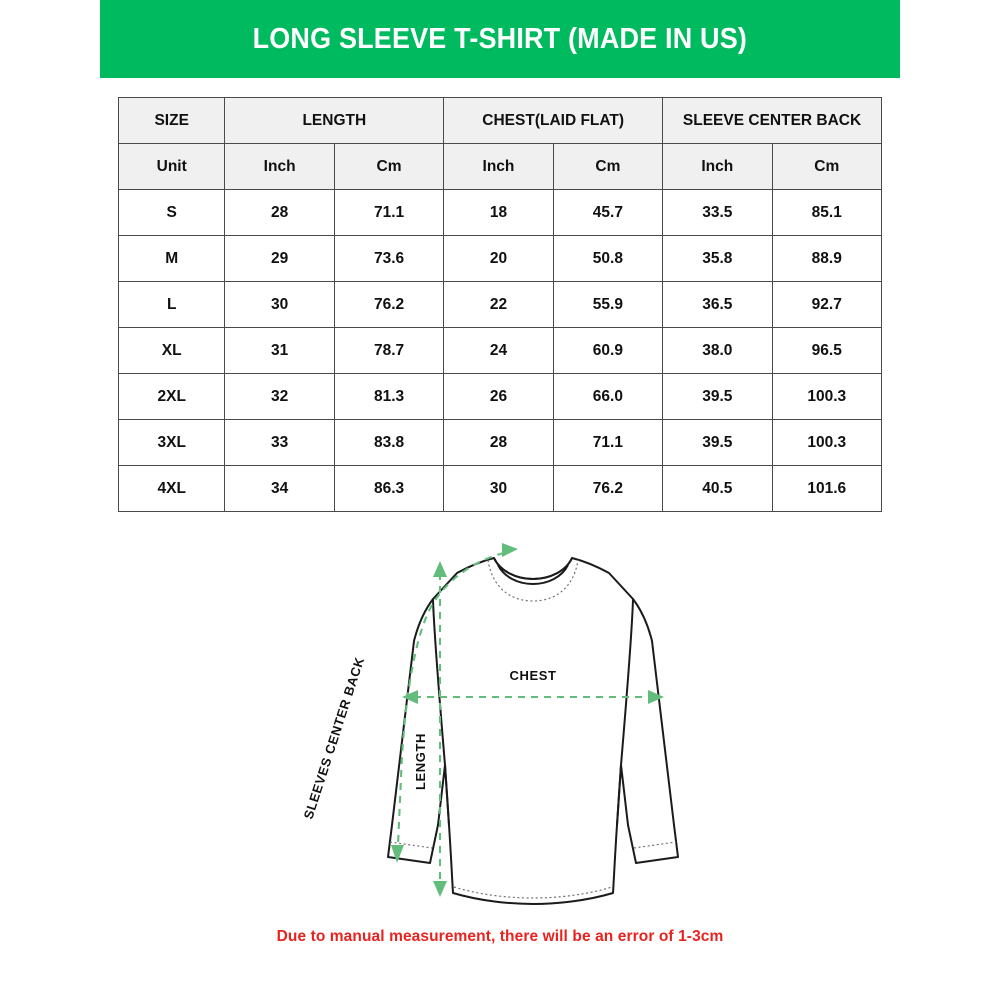  What do you see at coordinates (389, 304) in the screenshot?
I see `cell-length-cm: 76.2` at bounding box center [389, 304].